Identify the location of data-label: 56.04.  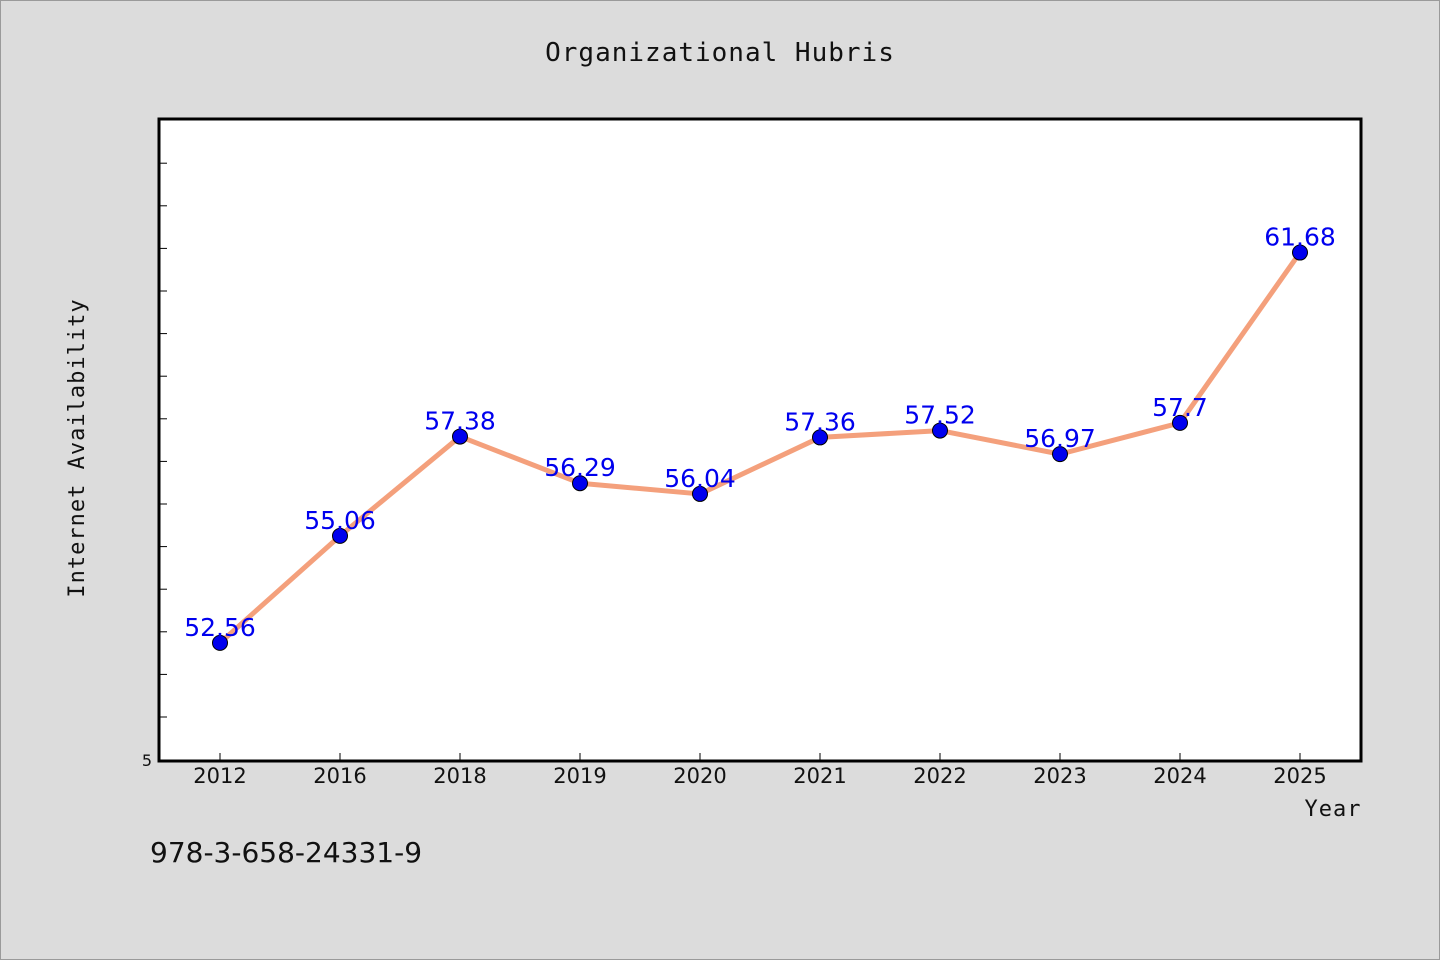
(700, 478).